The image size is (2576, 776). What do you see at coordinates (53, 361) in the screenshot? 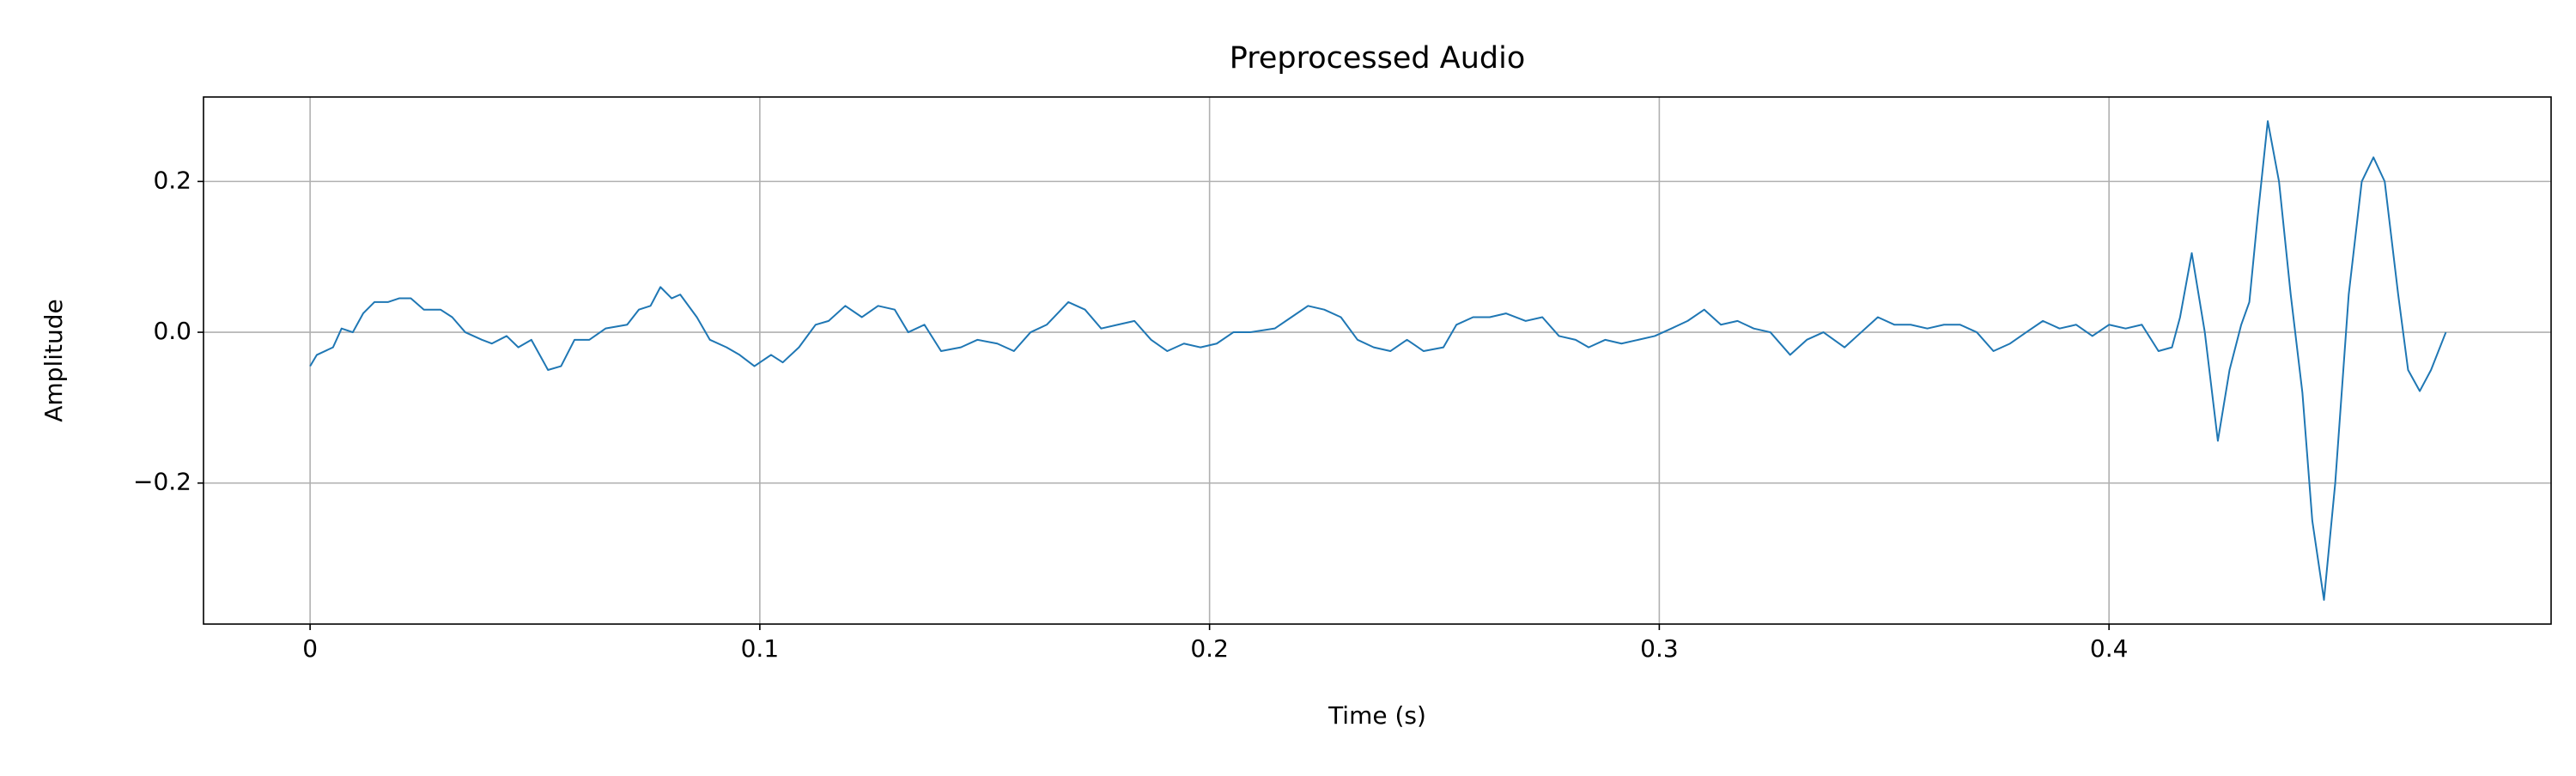
I see `y-axis-label: Amplitude` at bounding box center [53, 361].